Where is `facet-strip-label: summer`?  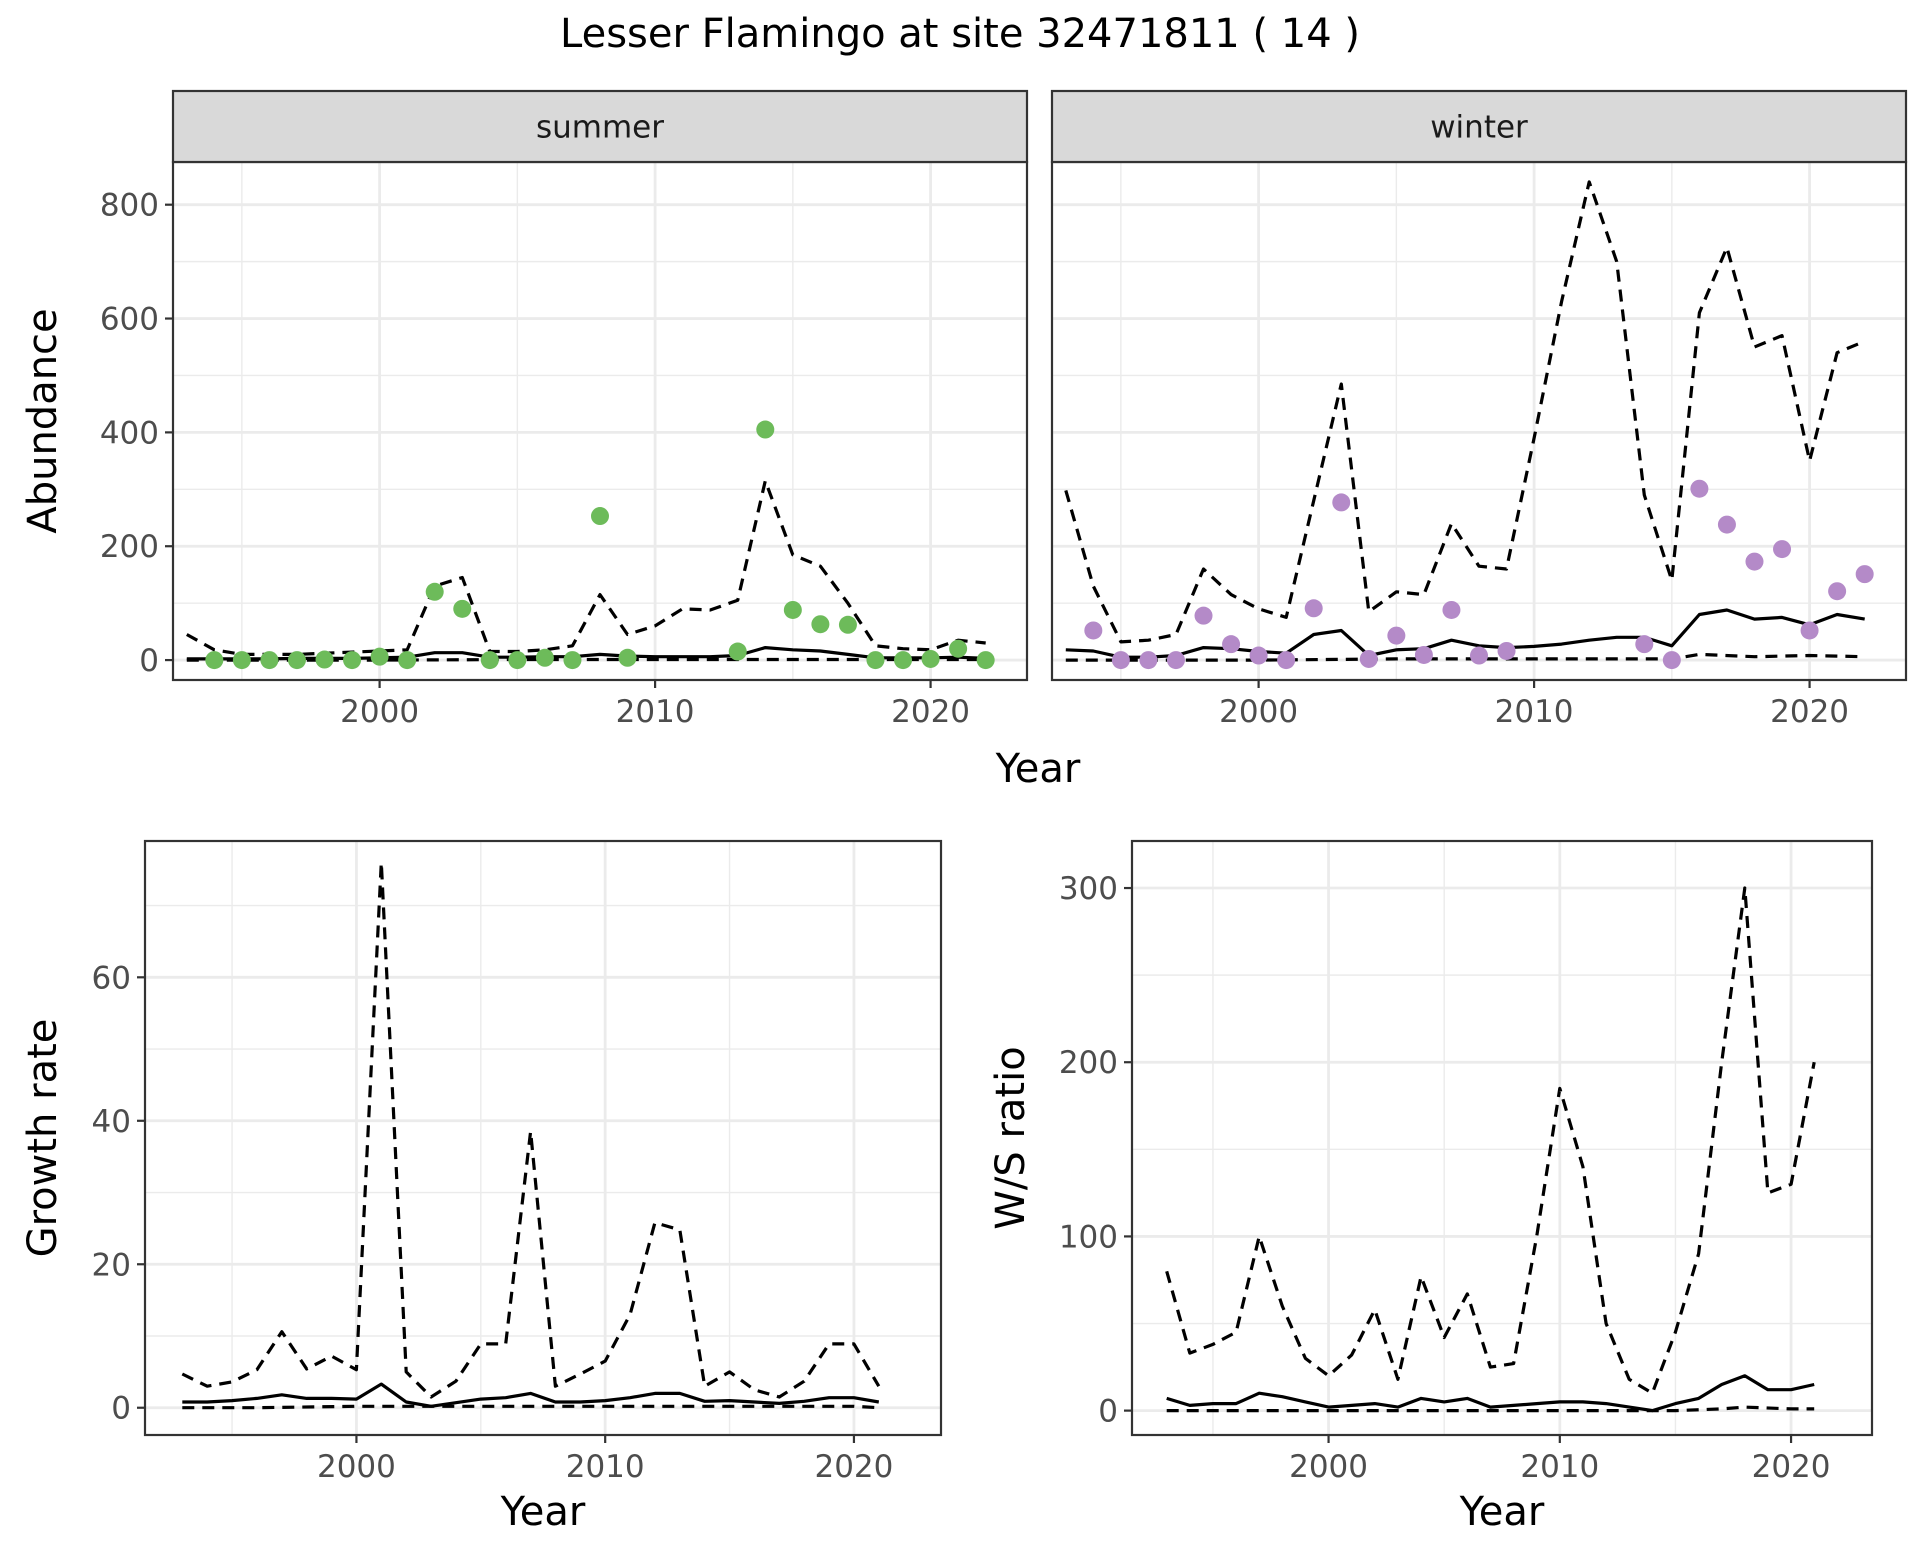 facet-strip-label: summer is located at coordinates (600, 128).